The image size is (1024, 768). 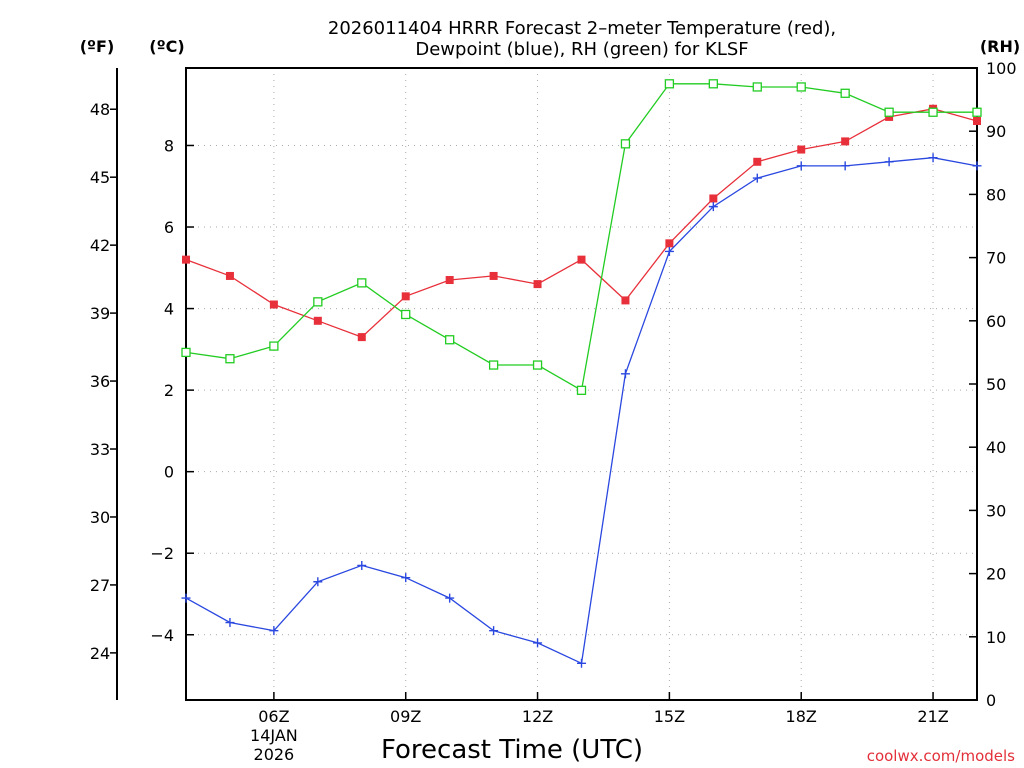 I want to click on fahrenheit-tick-label: 24, so click(x=100, y=653).